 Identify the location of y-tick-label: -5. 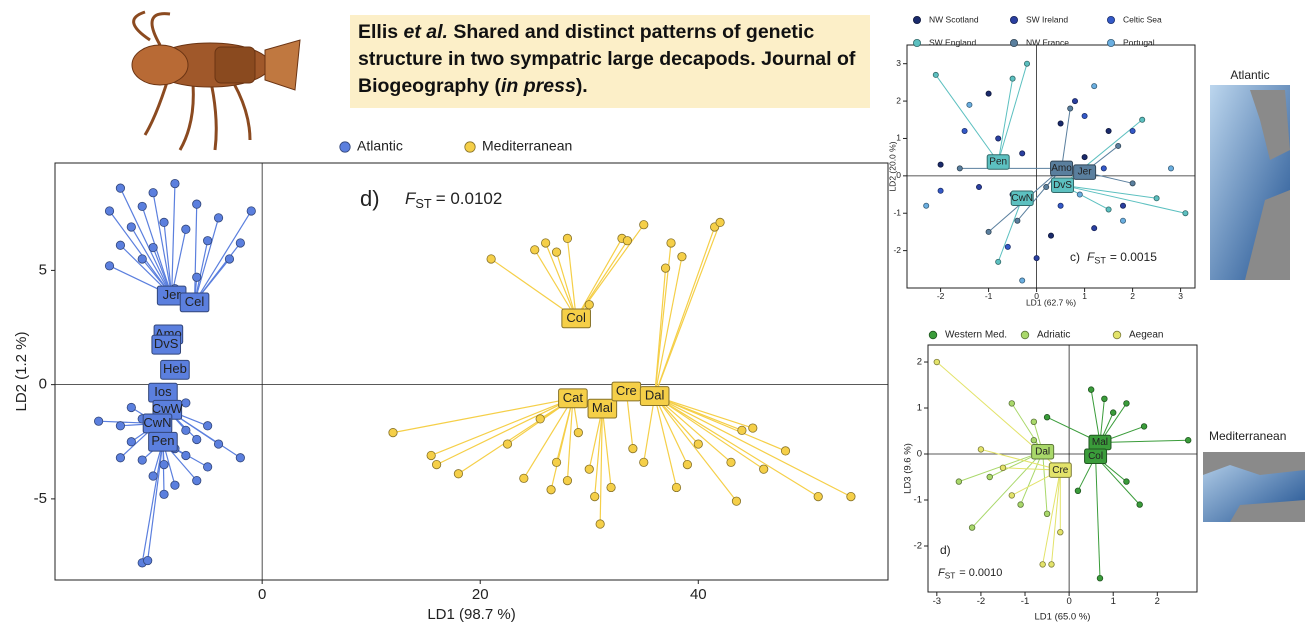
(40, 498).